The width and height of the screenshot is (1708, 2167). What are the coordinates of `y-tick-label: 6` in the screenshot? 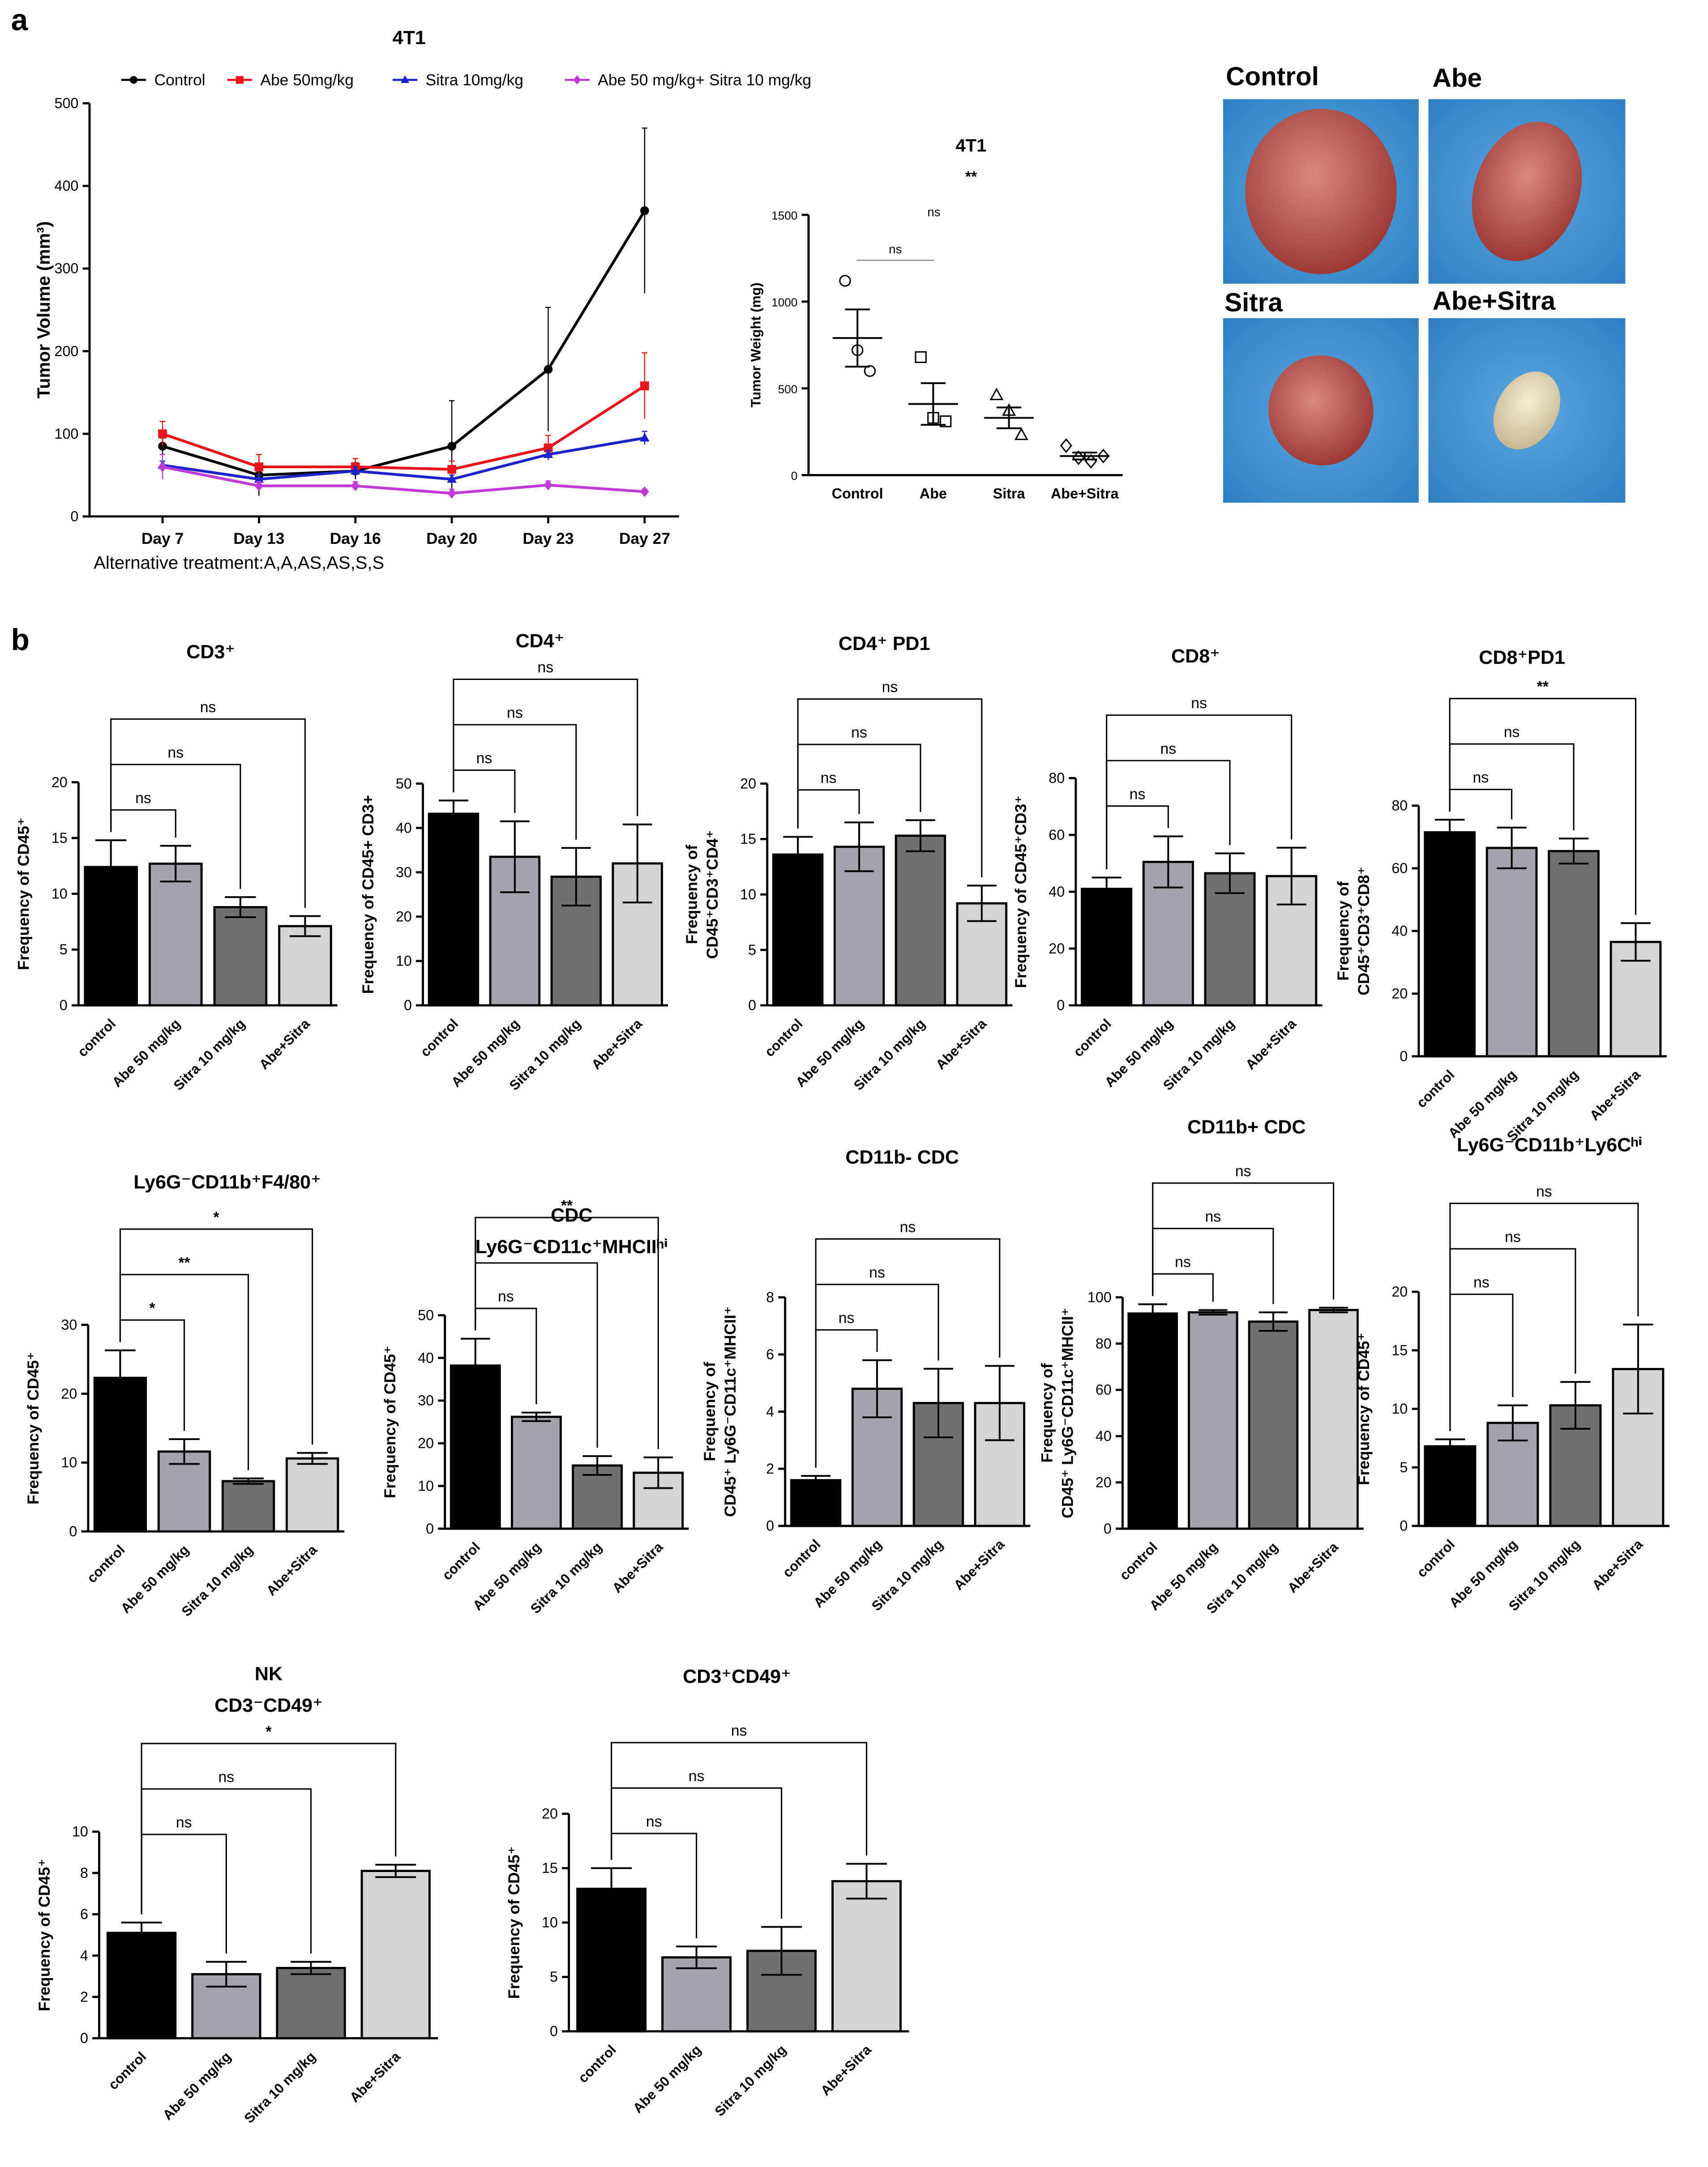 It's located at (770, 1355).